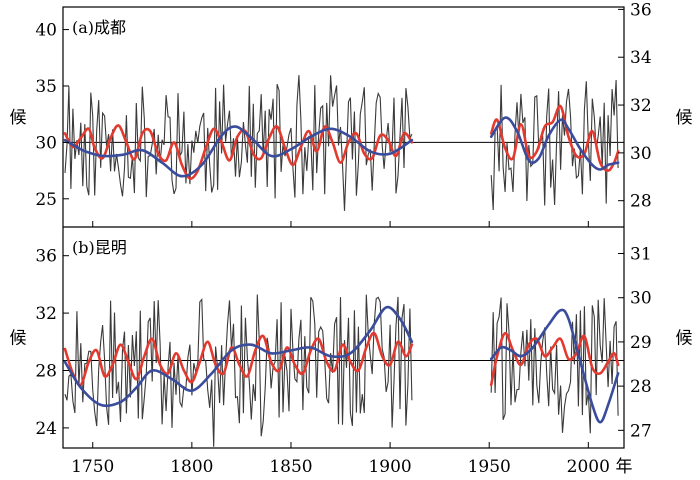 This screenshot has height=480, width=700. I want to click on left-tick-label: 30, so click(46, 143).